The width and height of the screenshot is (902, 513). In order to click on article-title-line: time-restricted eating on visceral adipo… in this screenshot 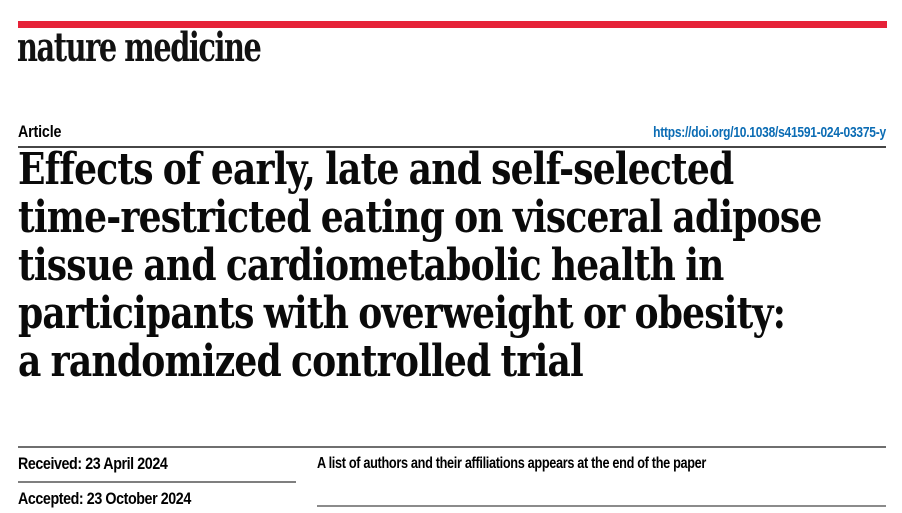, I will do `click(420, 217)`.